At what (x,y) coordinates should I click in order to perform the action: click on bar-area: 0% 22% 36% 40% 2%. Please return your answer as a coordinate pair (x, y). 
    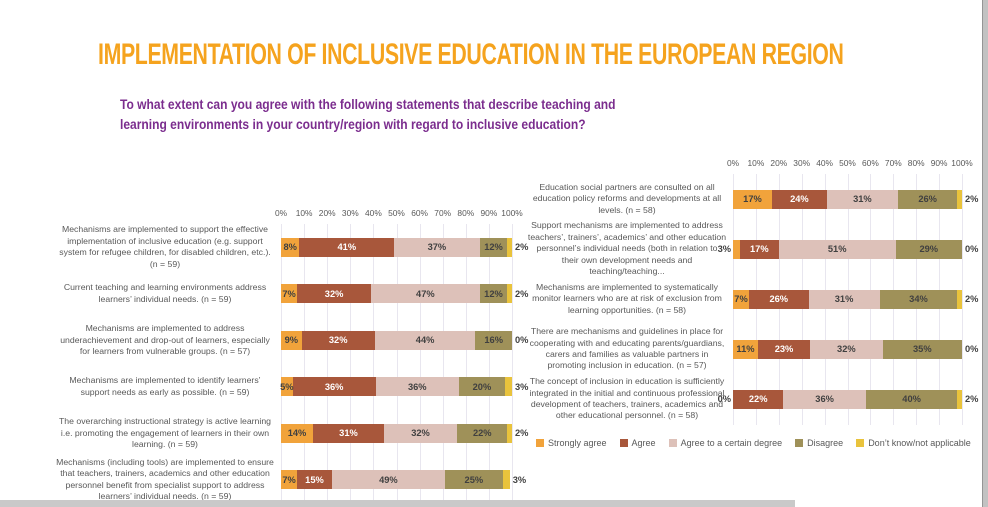
    Looking at the image, I should click on (848, 399).